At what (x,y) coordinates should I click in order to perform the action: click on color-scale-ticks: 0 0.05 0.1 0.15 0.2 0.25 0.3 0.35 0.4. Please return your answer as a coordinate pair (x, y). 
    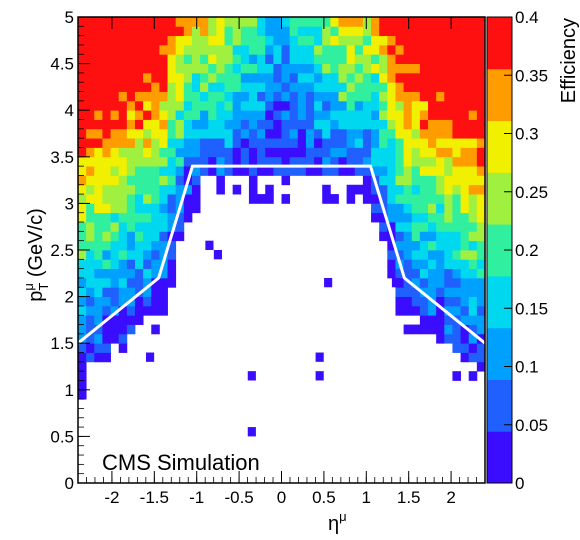
    Looking at the image, I should click on (526, 250).